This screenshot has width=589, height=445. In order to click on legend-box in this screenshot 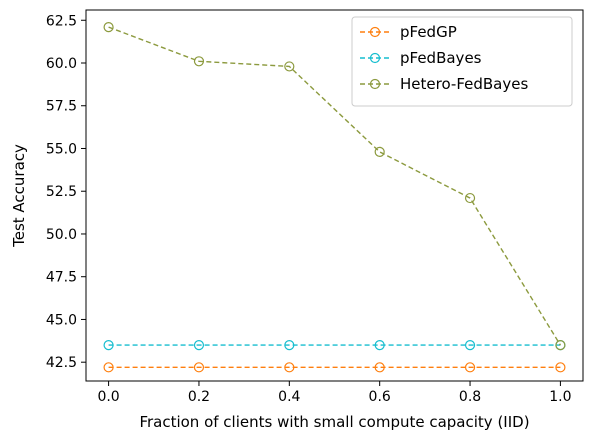, I will do `click(462, 61)`.